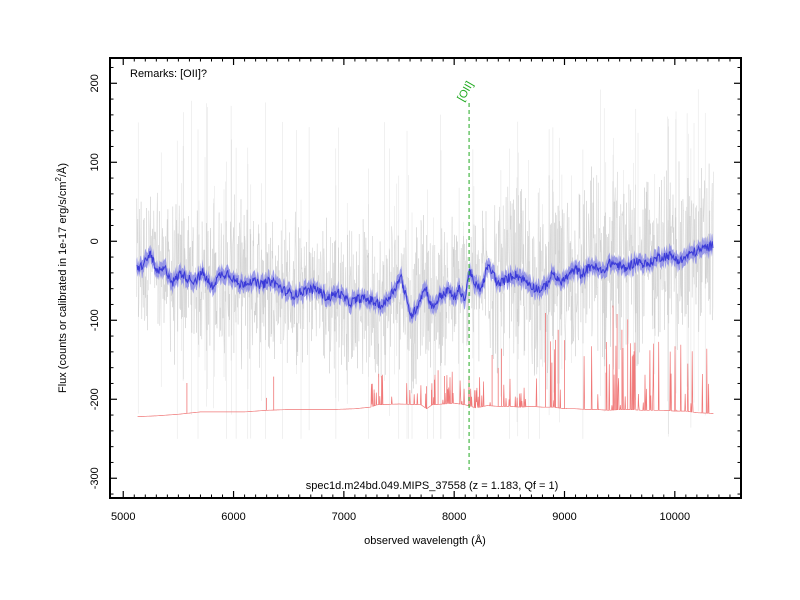  Describe the element at coordinates (95, 320) in the screenshot. I see `y-tick-label: -100` at that location.